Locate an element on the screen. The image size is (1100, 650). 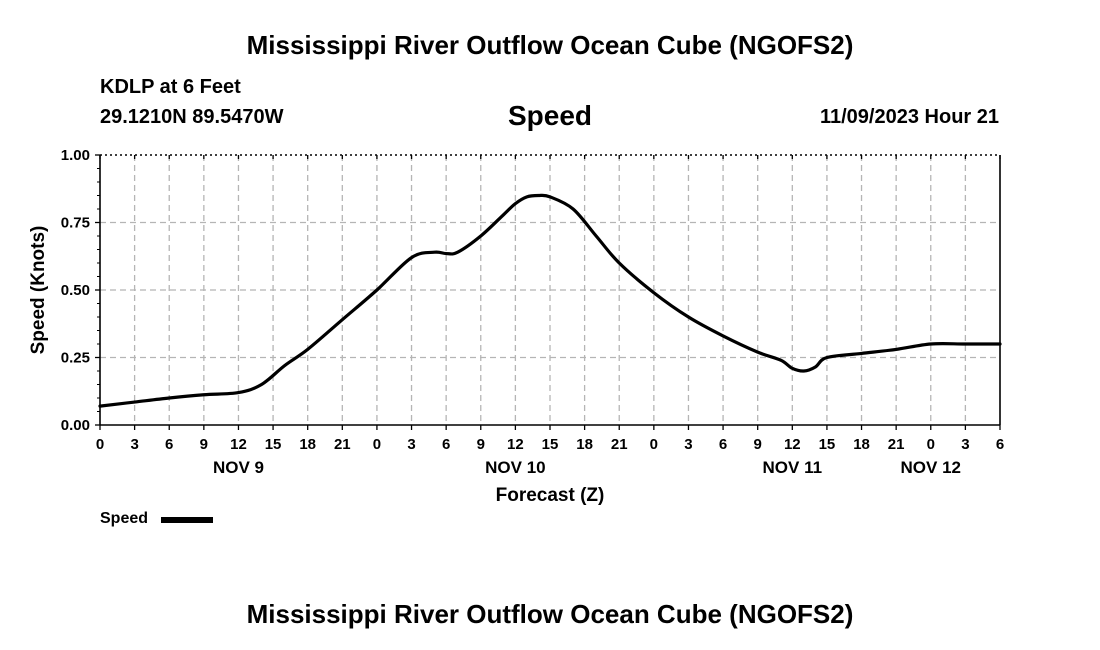
legend-line-swatch is located at coordinates (187, 520).